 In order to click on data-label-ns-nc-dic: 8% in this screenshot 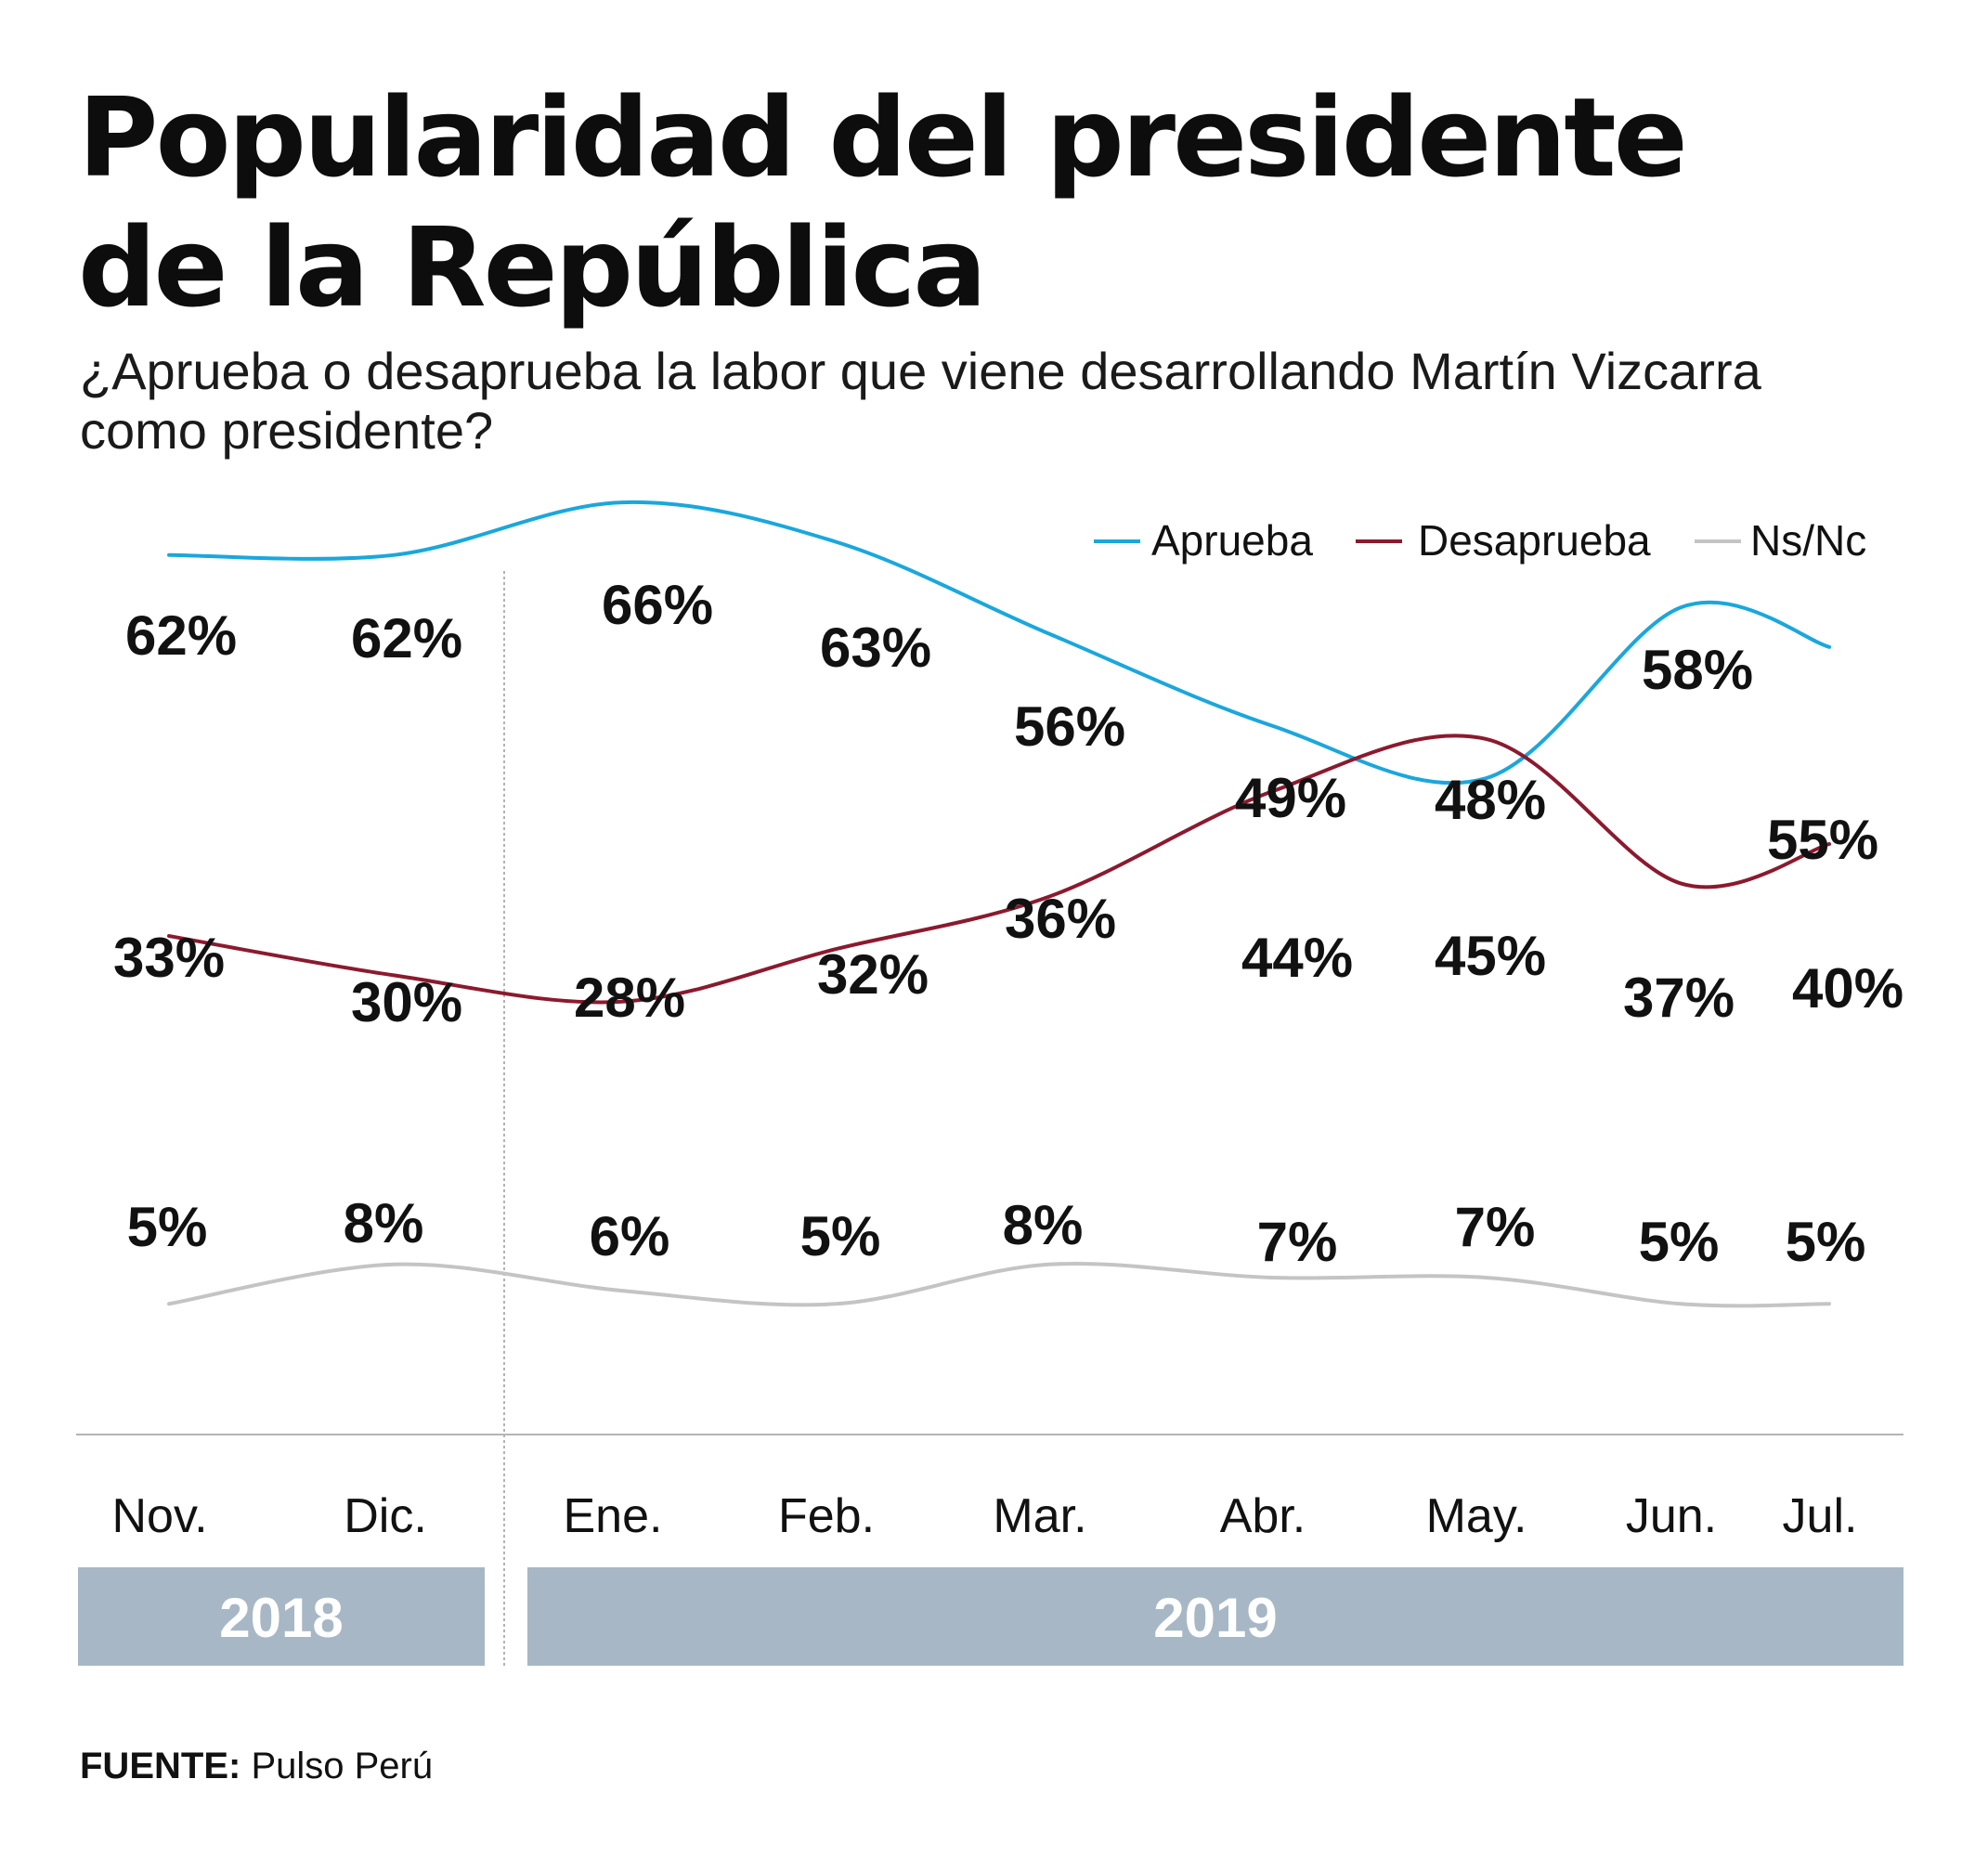, I will do `click(384, 1223)`.